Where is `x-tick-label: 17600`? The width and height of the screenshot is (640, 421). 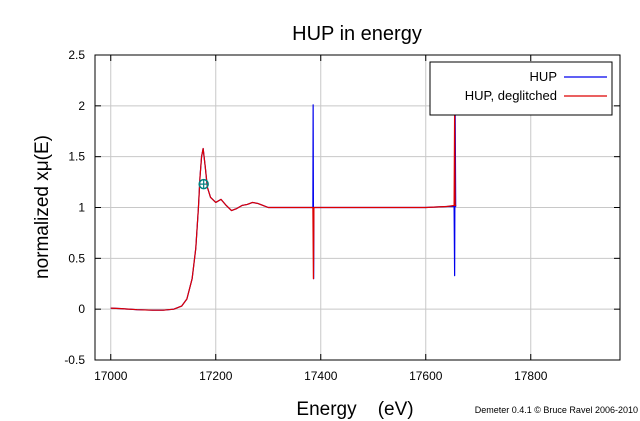
x-tick-label: 17600 is located at coordinates (426, 376).